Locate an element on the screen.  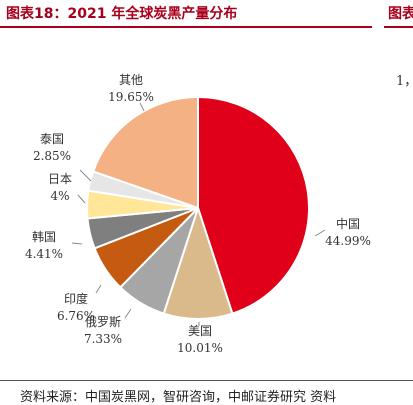
next-chart-title-clipped: 图表 is located at coordinates (400, 14).